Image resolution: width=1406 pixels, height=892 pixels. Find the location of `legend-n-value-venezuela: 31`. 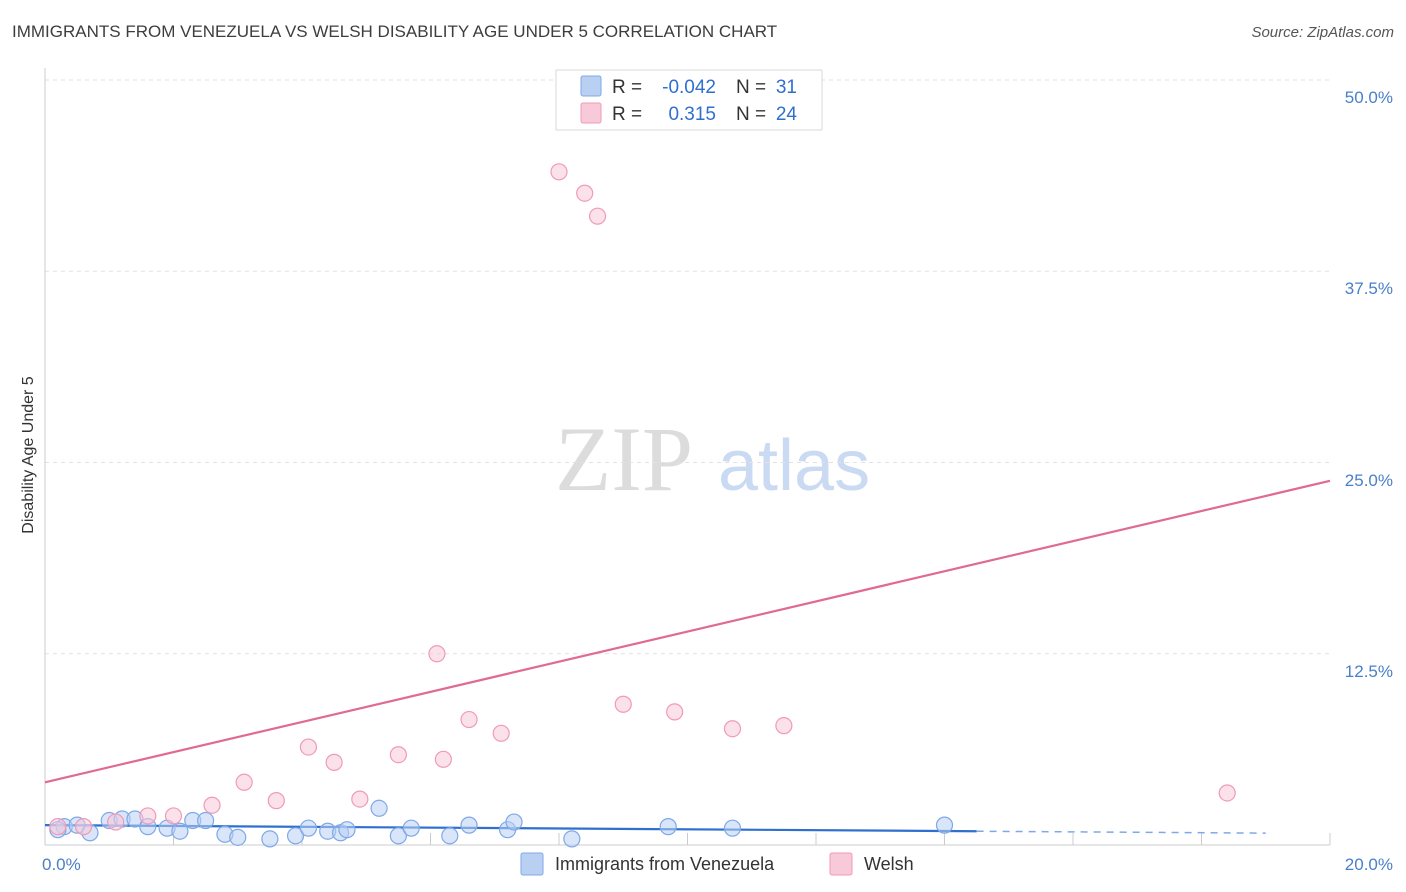

legend-n-value-venezuela: 31 is located at coordinates (786, 87).